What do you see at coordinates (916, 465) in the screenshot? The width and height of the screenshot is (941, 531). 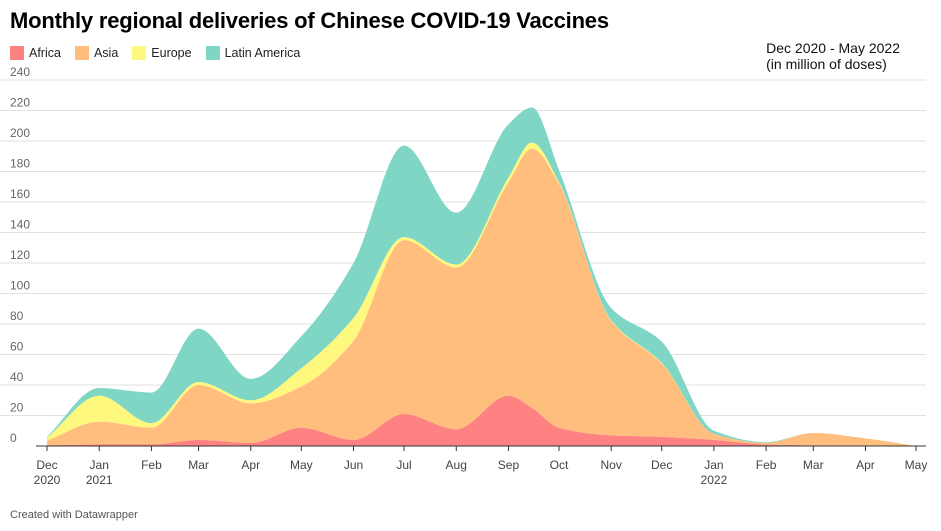 I see `x-tick-label-17: May` at bounding box center [916, 465].